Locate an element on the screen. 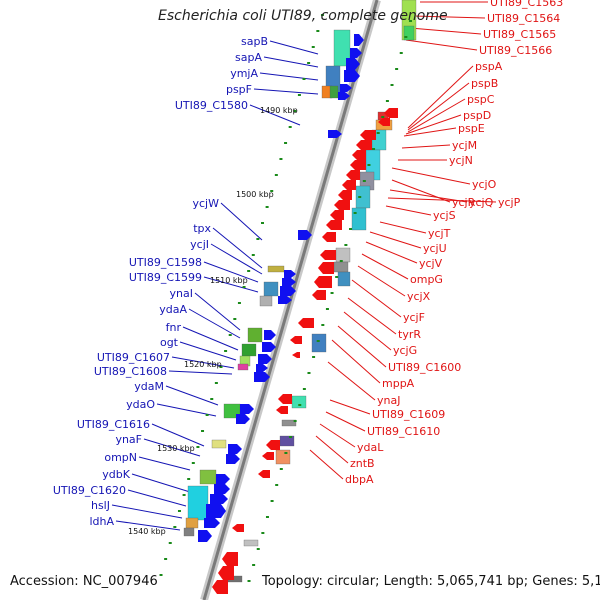  gene-label-sapb: sapB is located at coordinates (254, 41).